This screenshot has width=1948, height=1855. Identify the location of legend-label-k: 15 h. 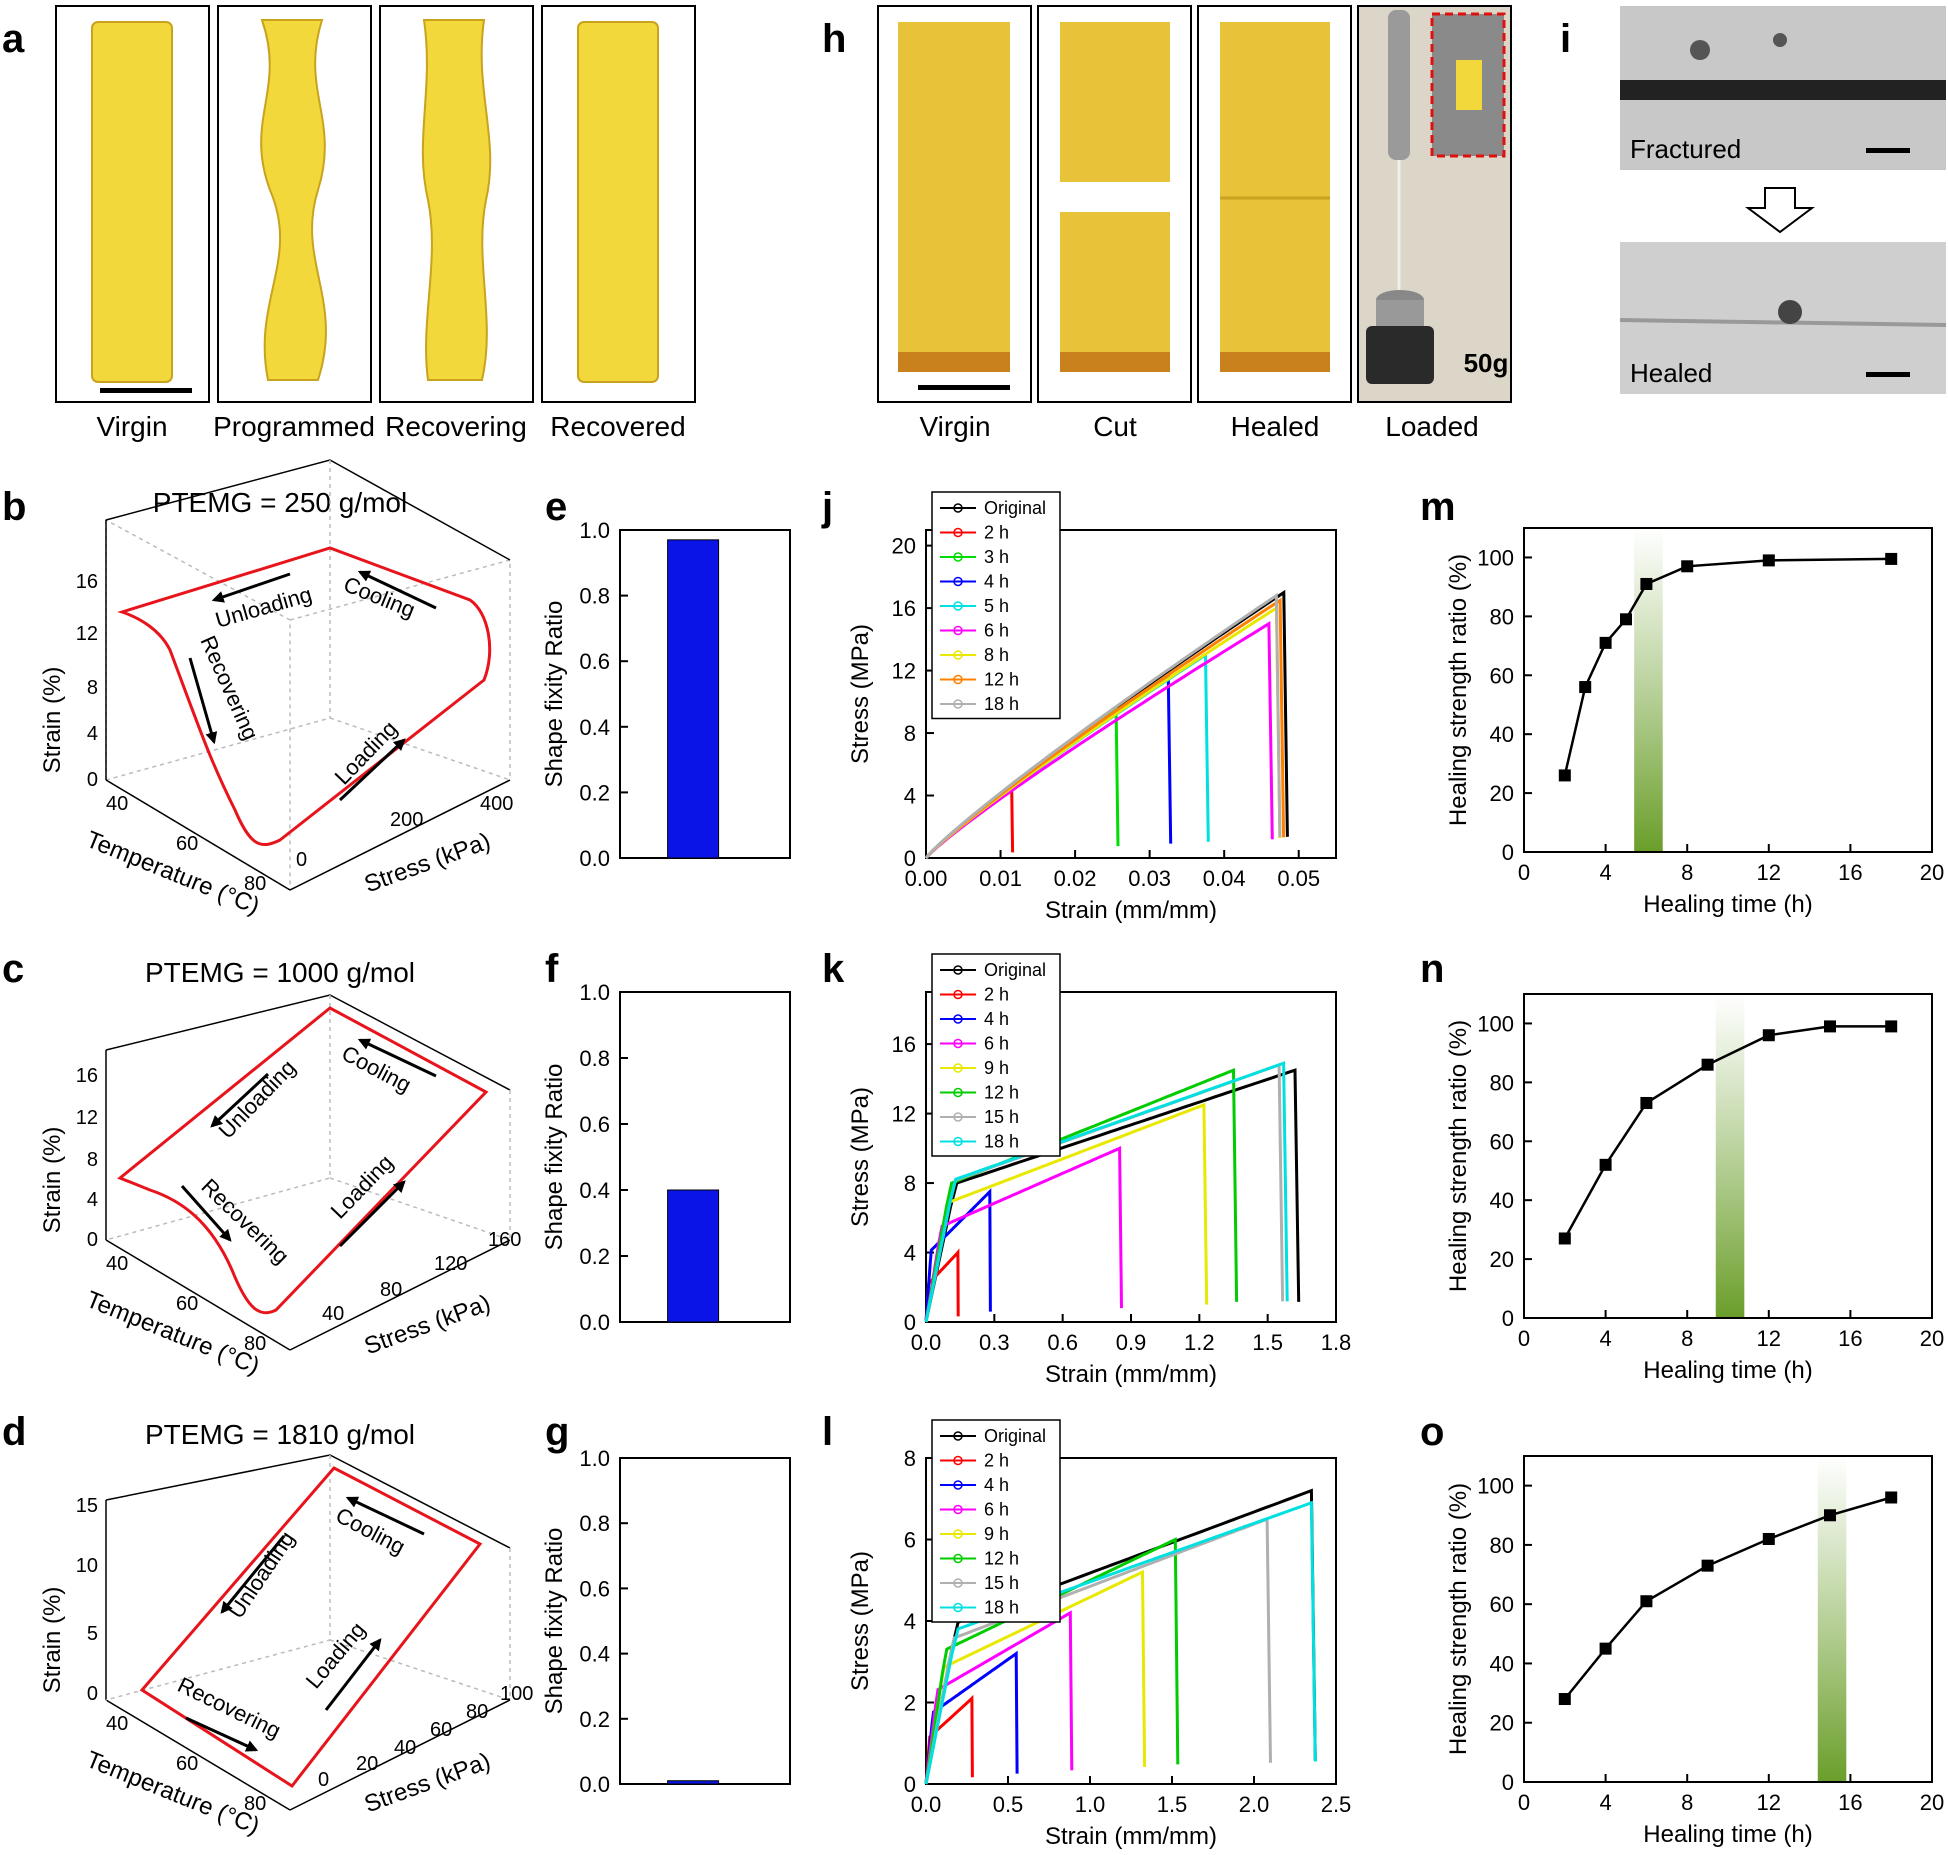
(1001, 1117).